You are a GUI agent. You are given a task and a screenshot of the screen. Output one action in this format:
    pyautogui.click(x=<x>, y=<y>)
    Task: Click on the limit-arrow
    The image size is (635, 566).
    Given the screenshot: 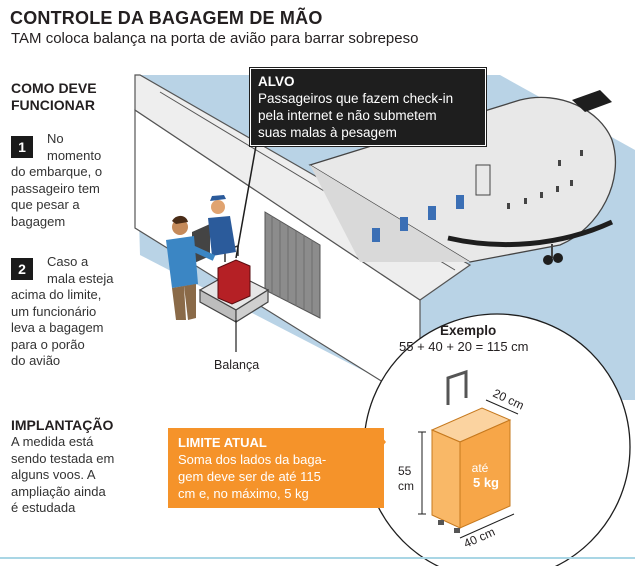 What is the action you would take?
    pyautogui.click(x=381, y=442)
    